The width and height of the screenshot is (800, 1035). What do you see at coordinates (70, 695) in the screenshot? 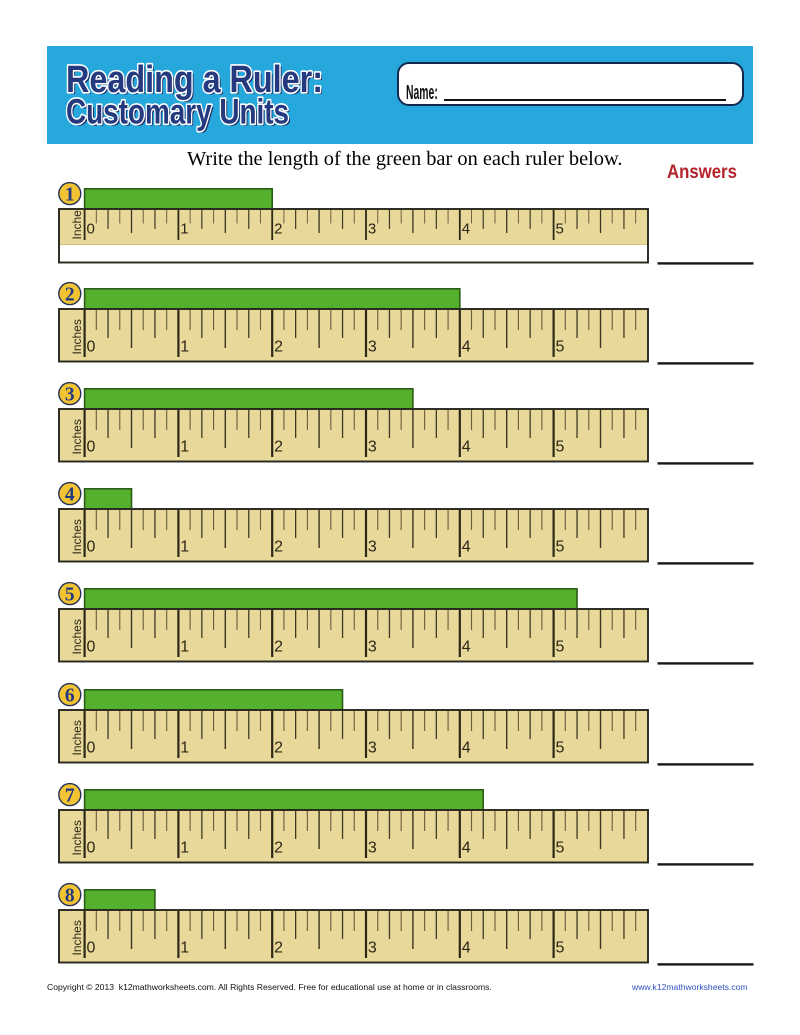
I see `svg-text: 6` at bounding box center [70, 695].